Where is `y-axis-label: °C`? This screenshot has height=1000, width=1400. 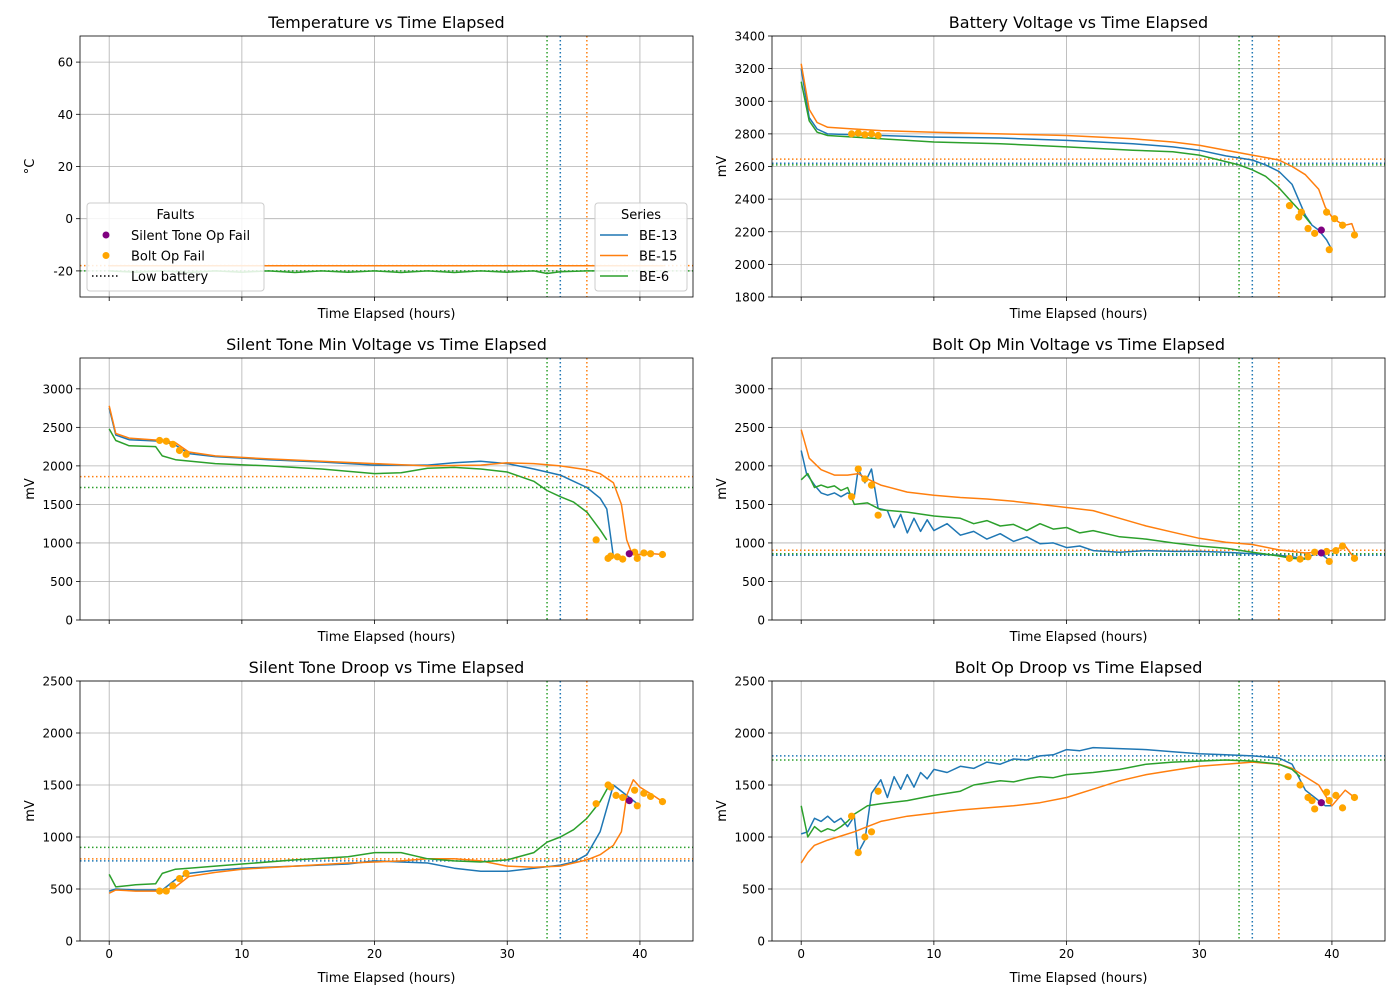 y-axis-label: °C is located at coordinates (30, 167).